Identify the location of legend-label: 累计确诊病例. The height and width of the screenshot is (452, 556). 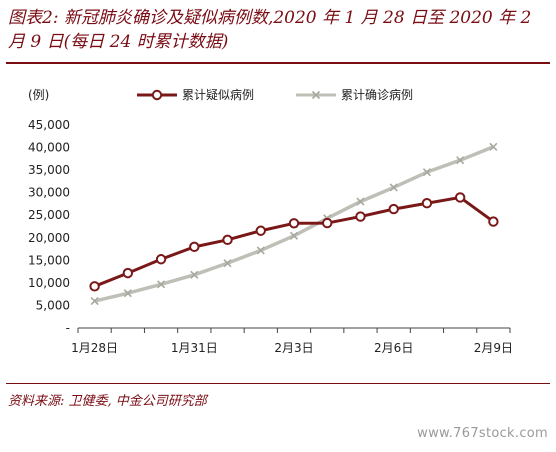
(377, 94).